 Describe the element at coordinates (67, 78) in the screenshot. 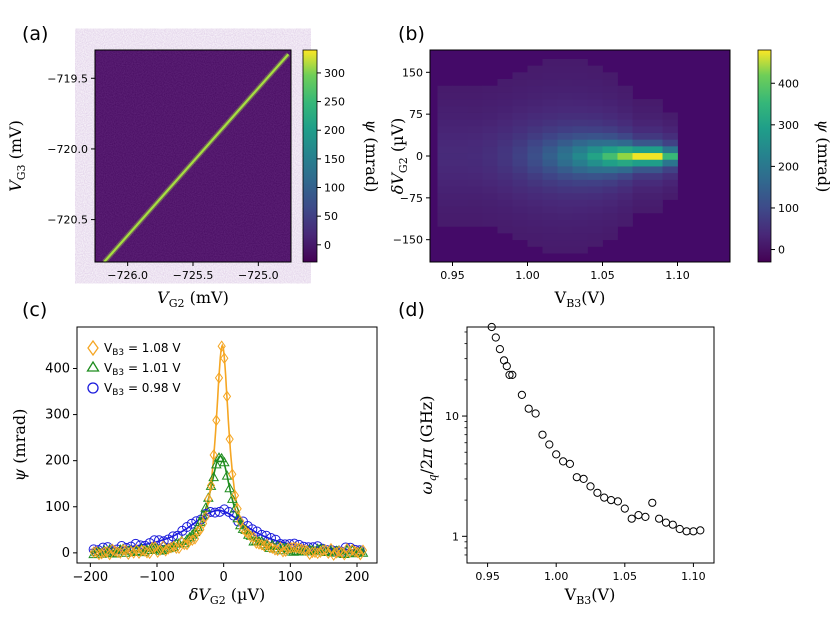

I see `ytick-label: −719.5` at that location.